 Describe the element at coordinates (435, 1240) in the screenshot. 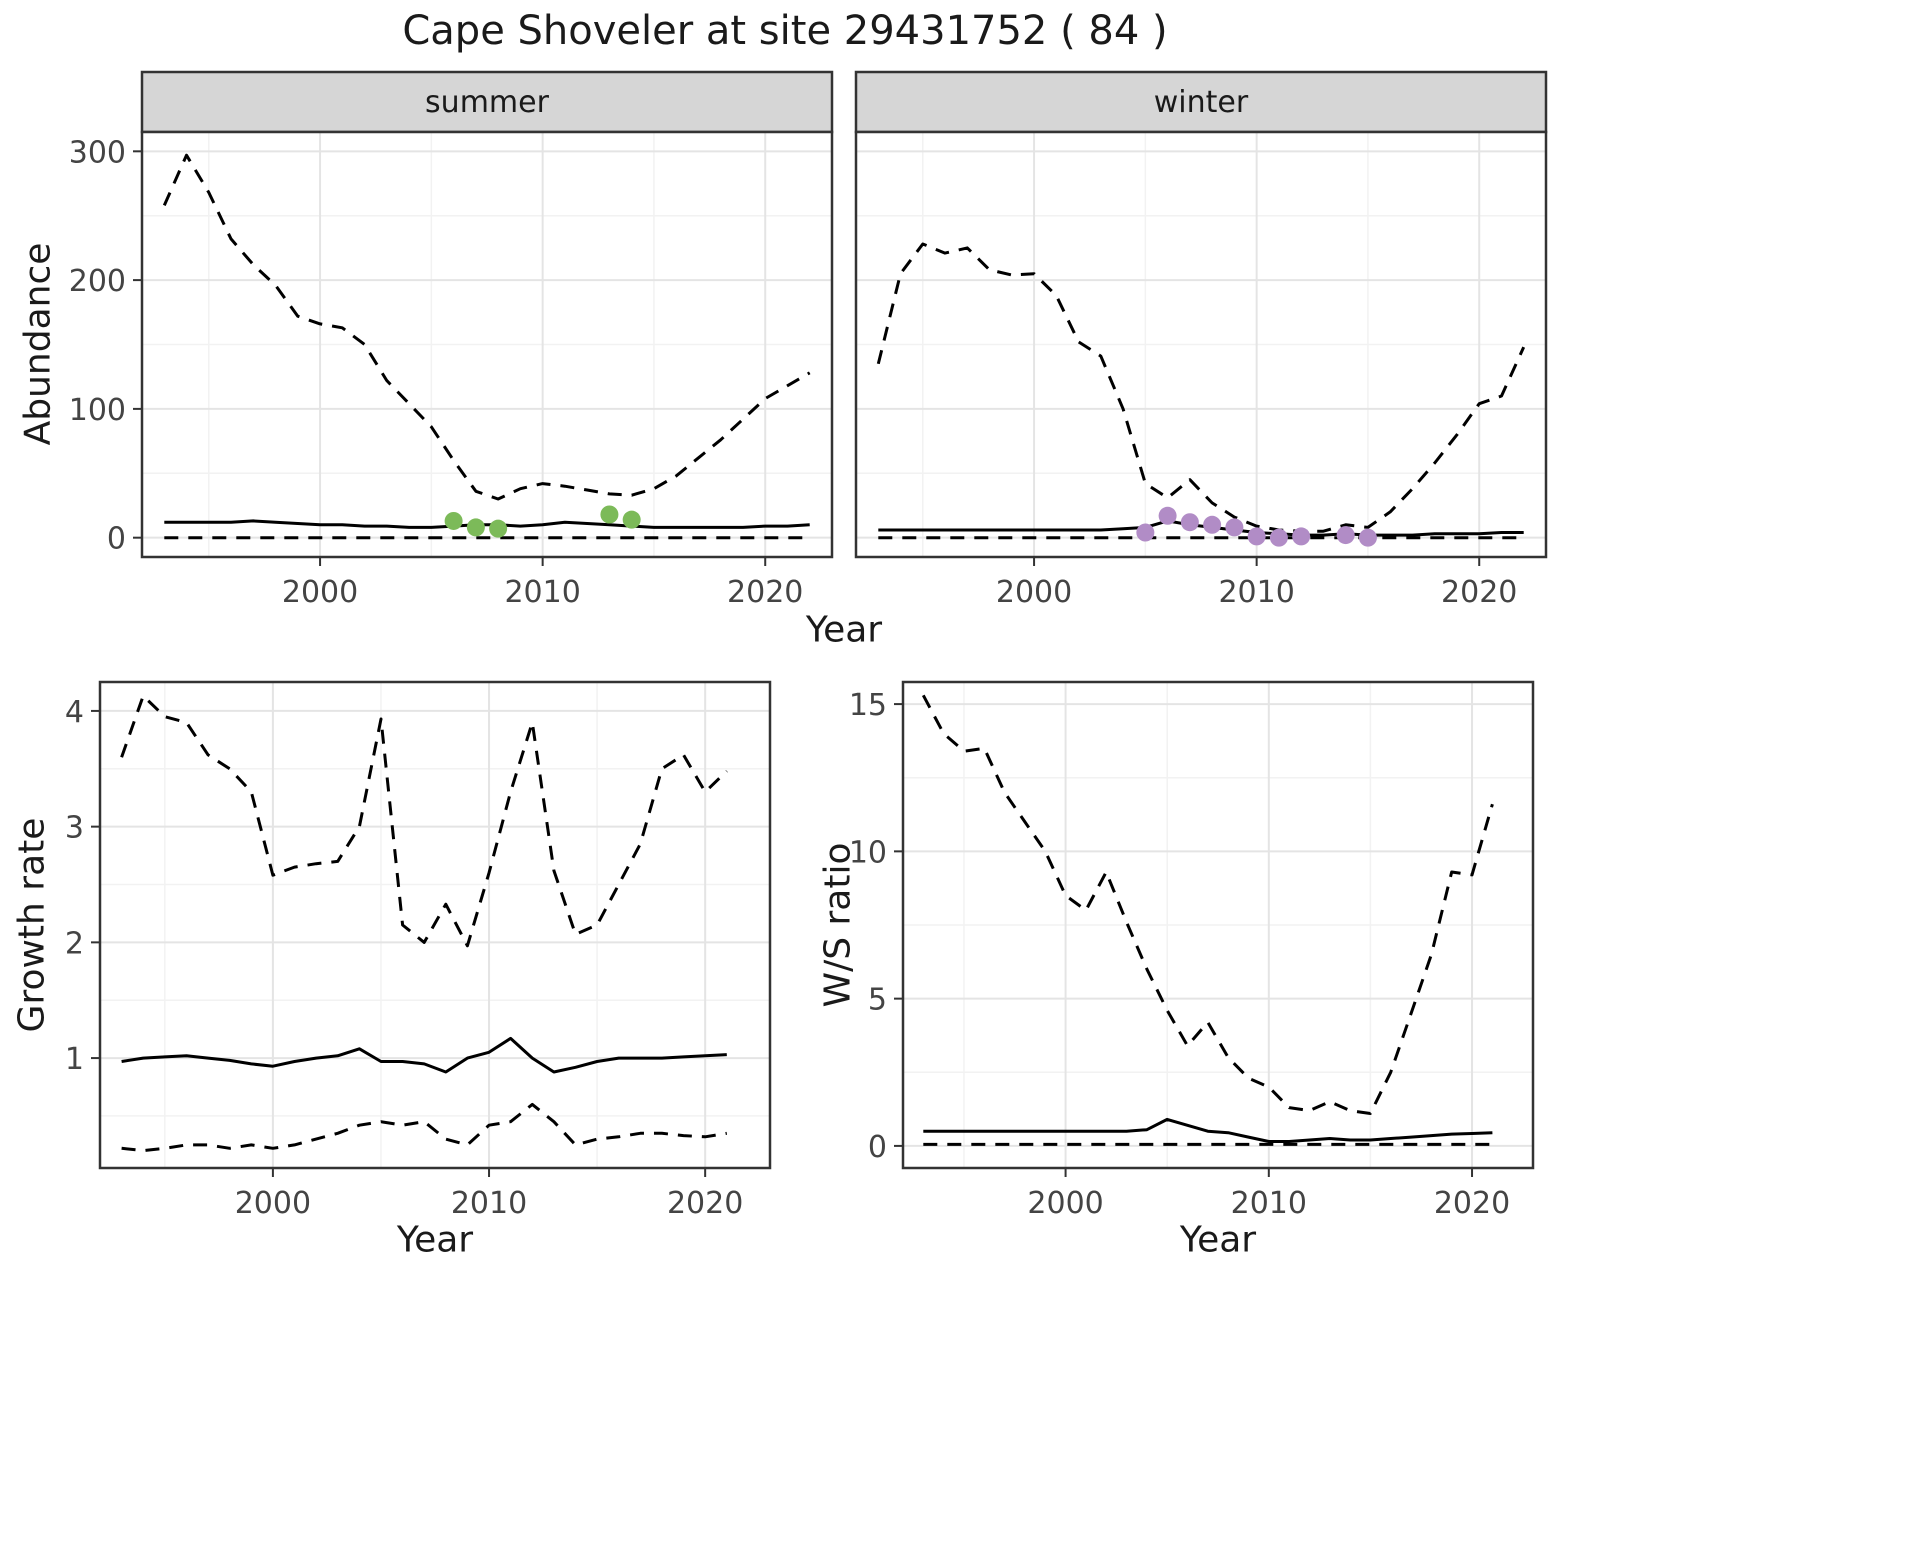

I see `growth-rate-x-axis-label: Year` at that location.